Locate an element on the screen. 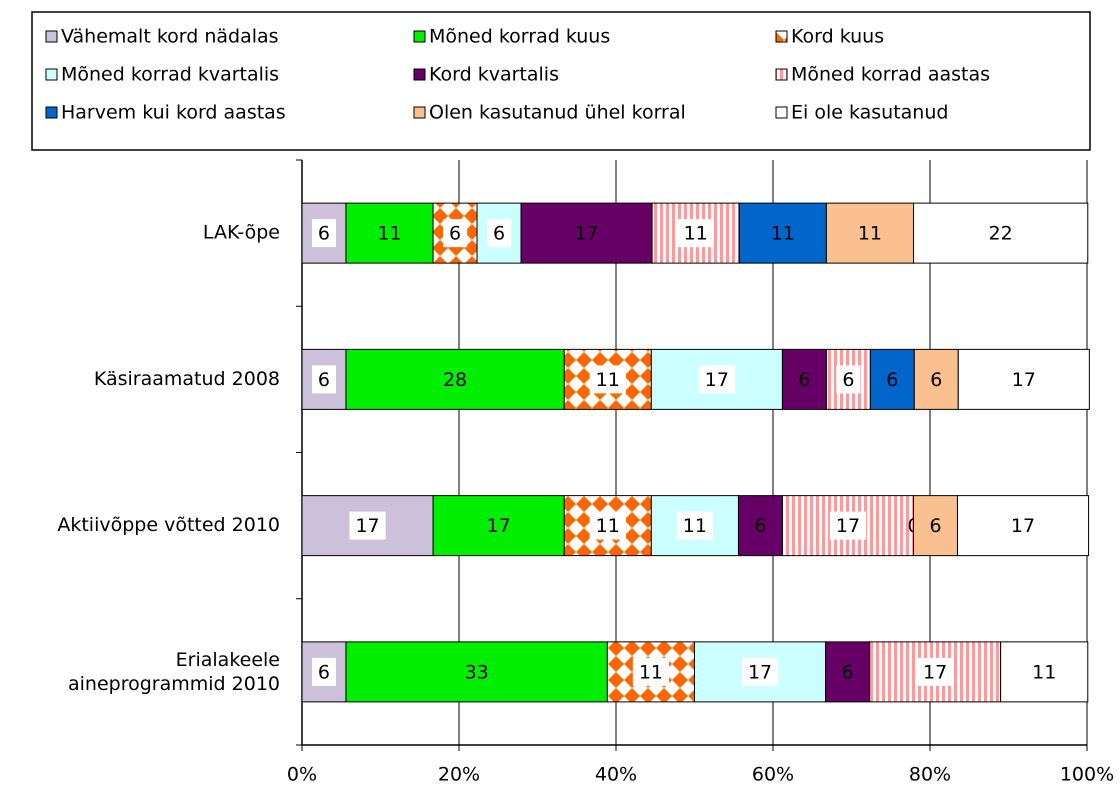 The width and height of the screenshot is (1120, 794). legend-label: Mõned korrad aastas is located at coordinates (890, 75).